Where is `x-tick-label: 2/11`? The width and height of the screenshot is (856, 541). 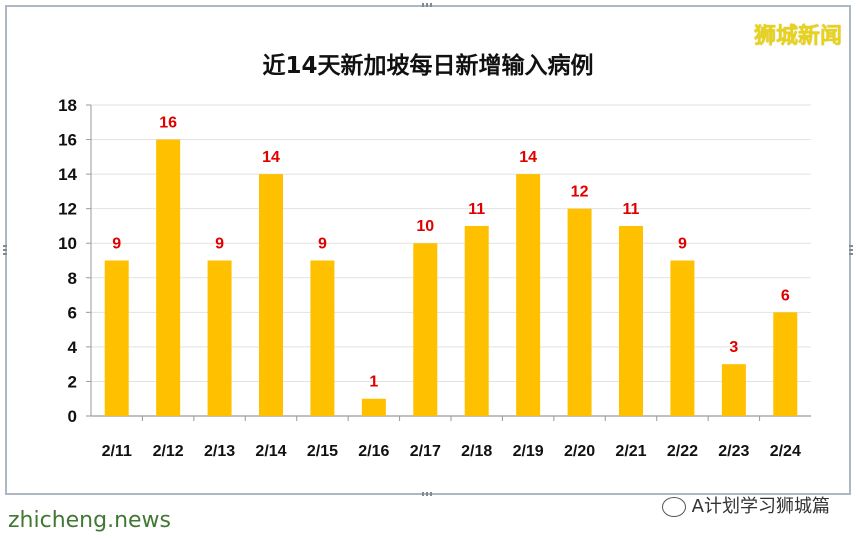 x-tick-label: 2/11 is located at coordinates (117, 451).